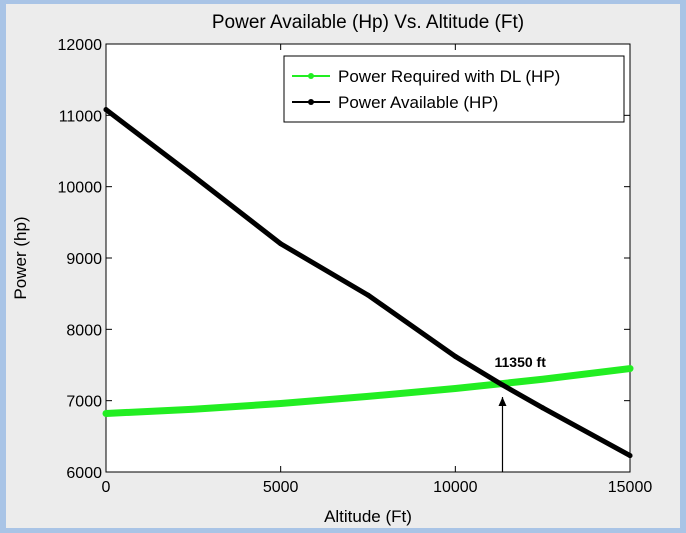  Describe the element at coordinates (455, 487) in the screenshot. I see `x-tick-label: 10000` at that location.